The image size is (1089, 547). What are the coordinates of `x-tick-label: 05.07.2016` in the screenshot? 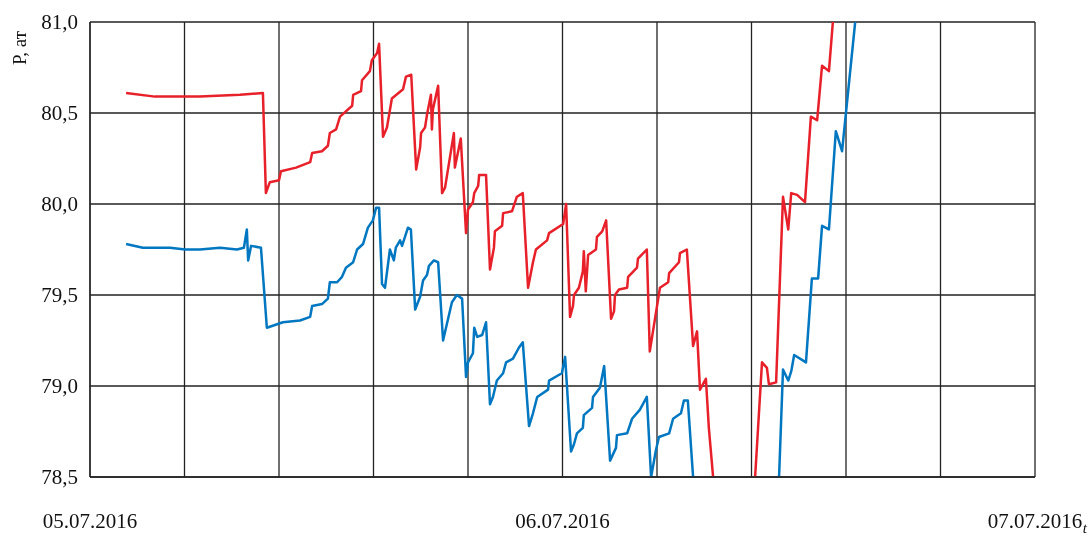 It's located at (90, 520).